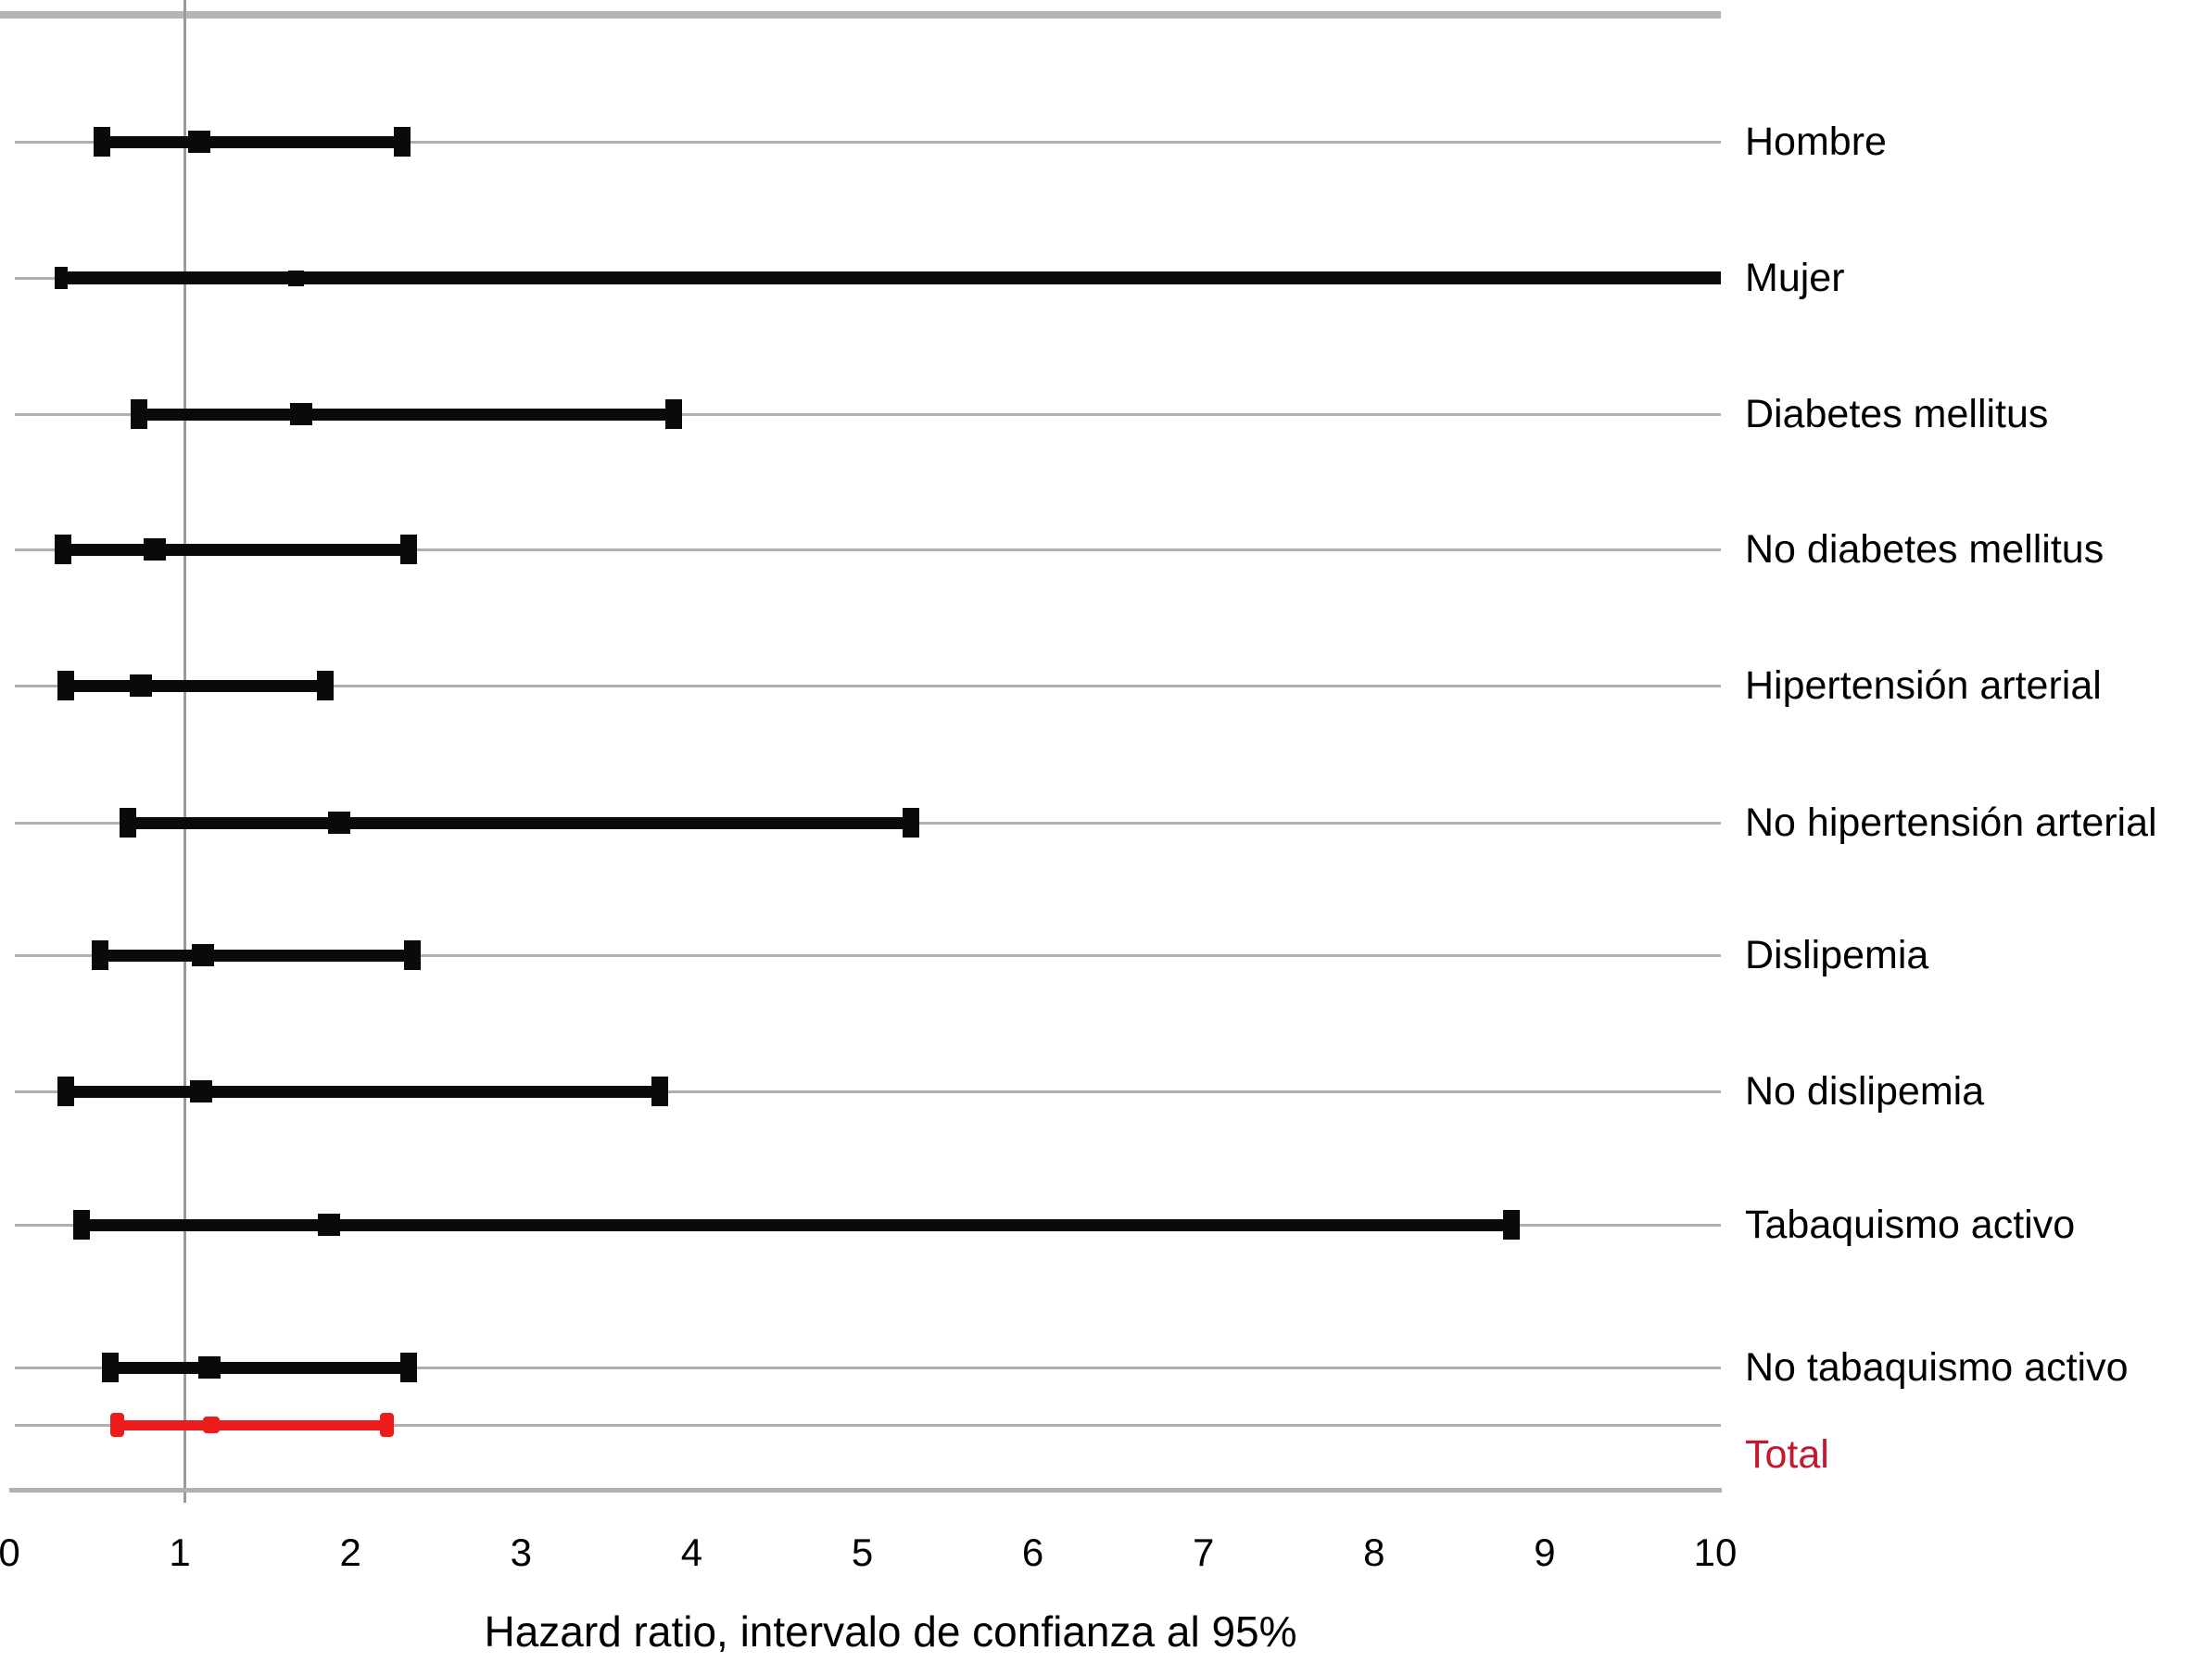 Image resolution: width=2212 pixels, height=1663 pixels. Describe the element at coordinates (1204, 1552) in the screenshot. I see `x-tick-label: 7` at that location.